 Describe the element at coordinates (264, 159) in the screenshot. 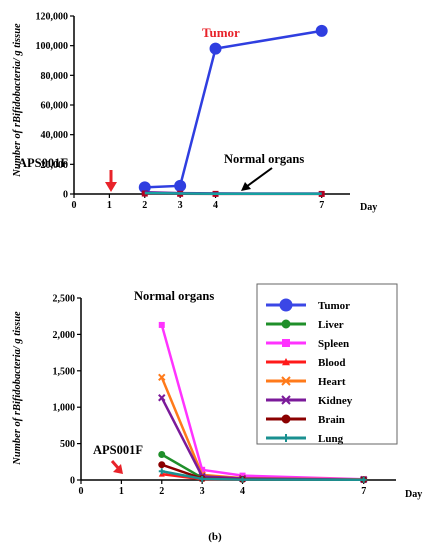

I see `panel-a-normal-organs-annotation: Normal organs` at that location.